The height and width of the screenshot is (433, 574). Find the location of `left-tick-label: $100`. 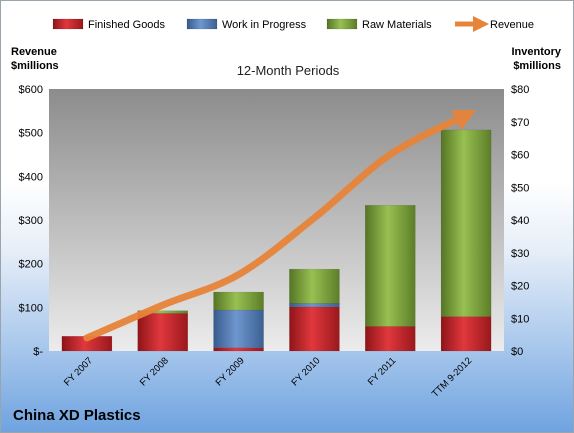

left-tick-label: $100 is located at coordinates (31, 308).